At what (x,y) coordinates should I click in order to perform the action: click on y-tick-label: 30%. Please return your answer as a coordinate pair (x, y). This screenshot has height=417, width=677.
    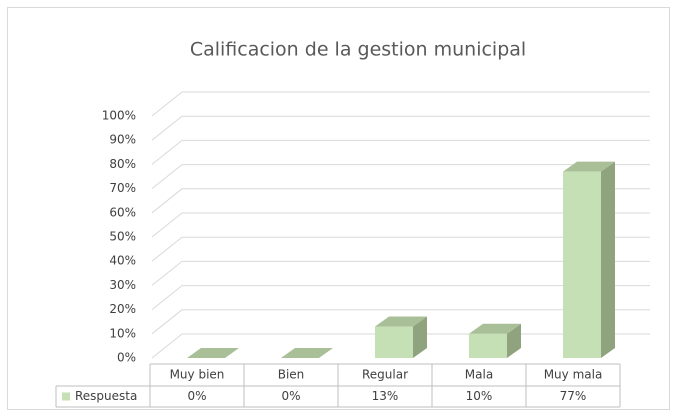
    Looking at the image, I should click on (122, 285).